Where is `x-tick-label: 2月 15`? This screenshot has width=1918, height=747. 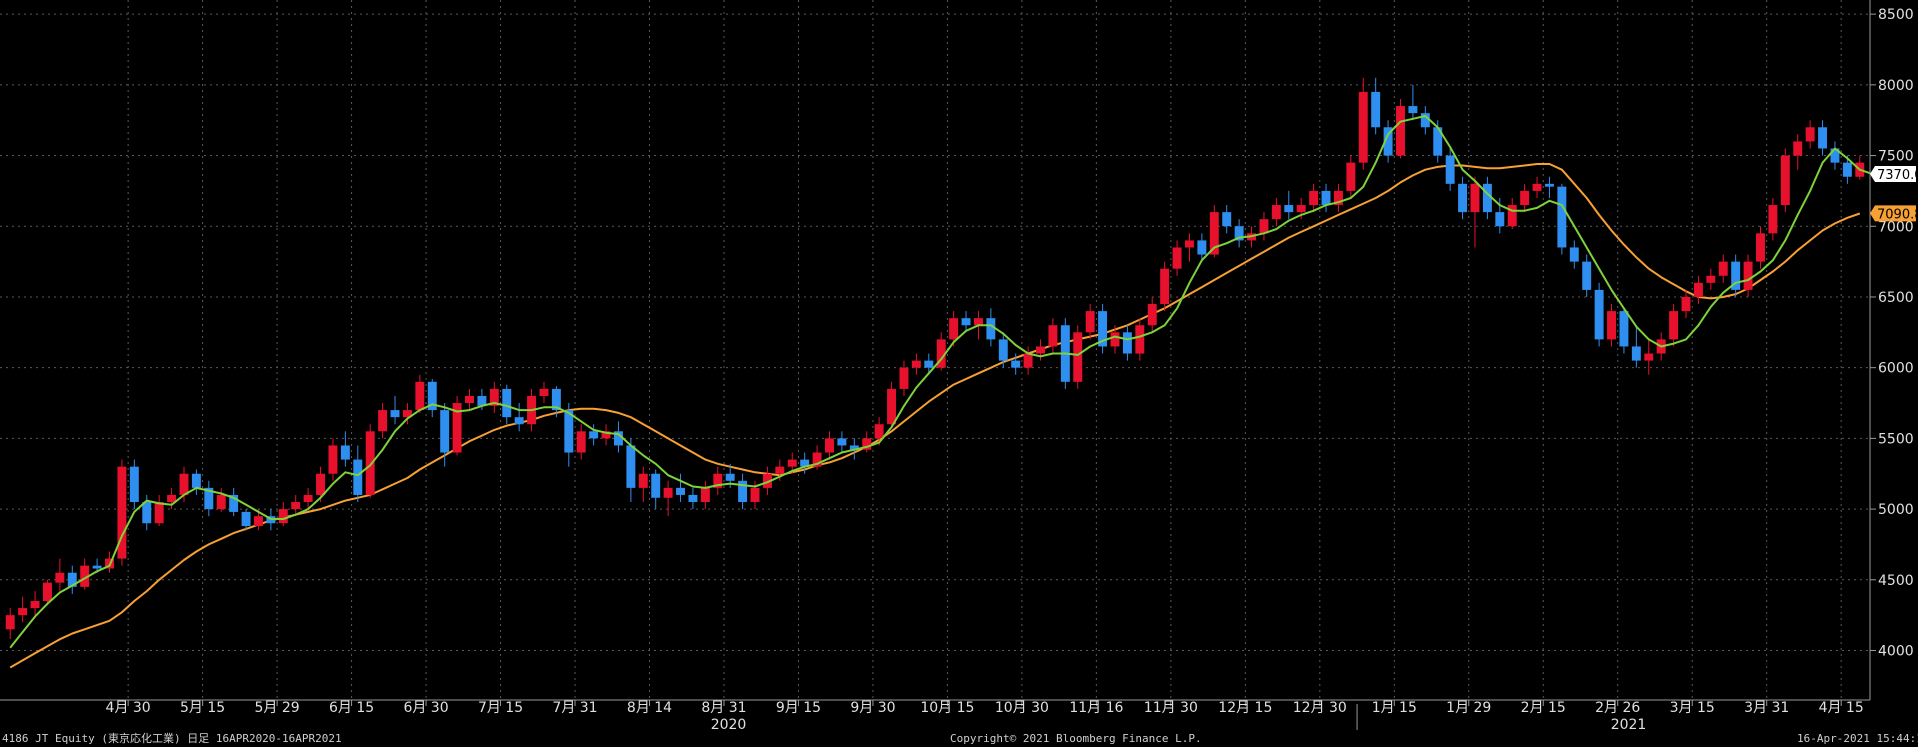 x-tick-label: 2月 15 is located at coordinates (1543, 708).